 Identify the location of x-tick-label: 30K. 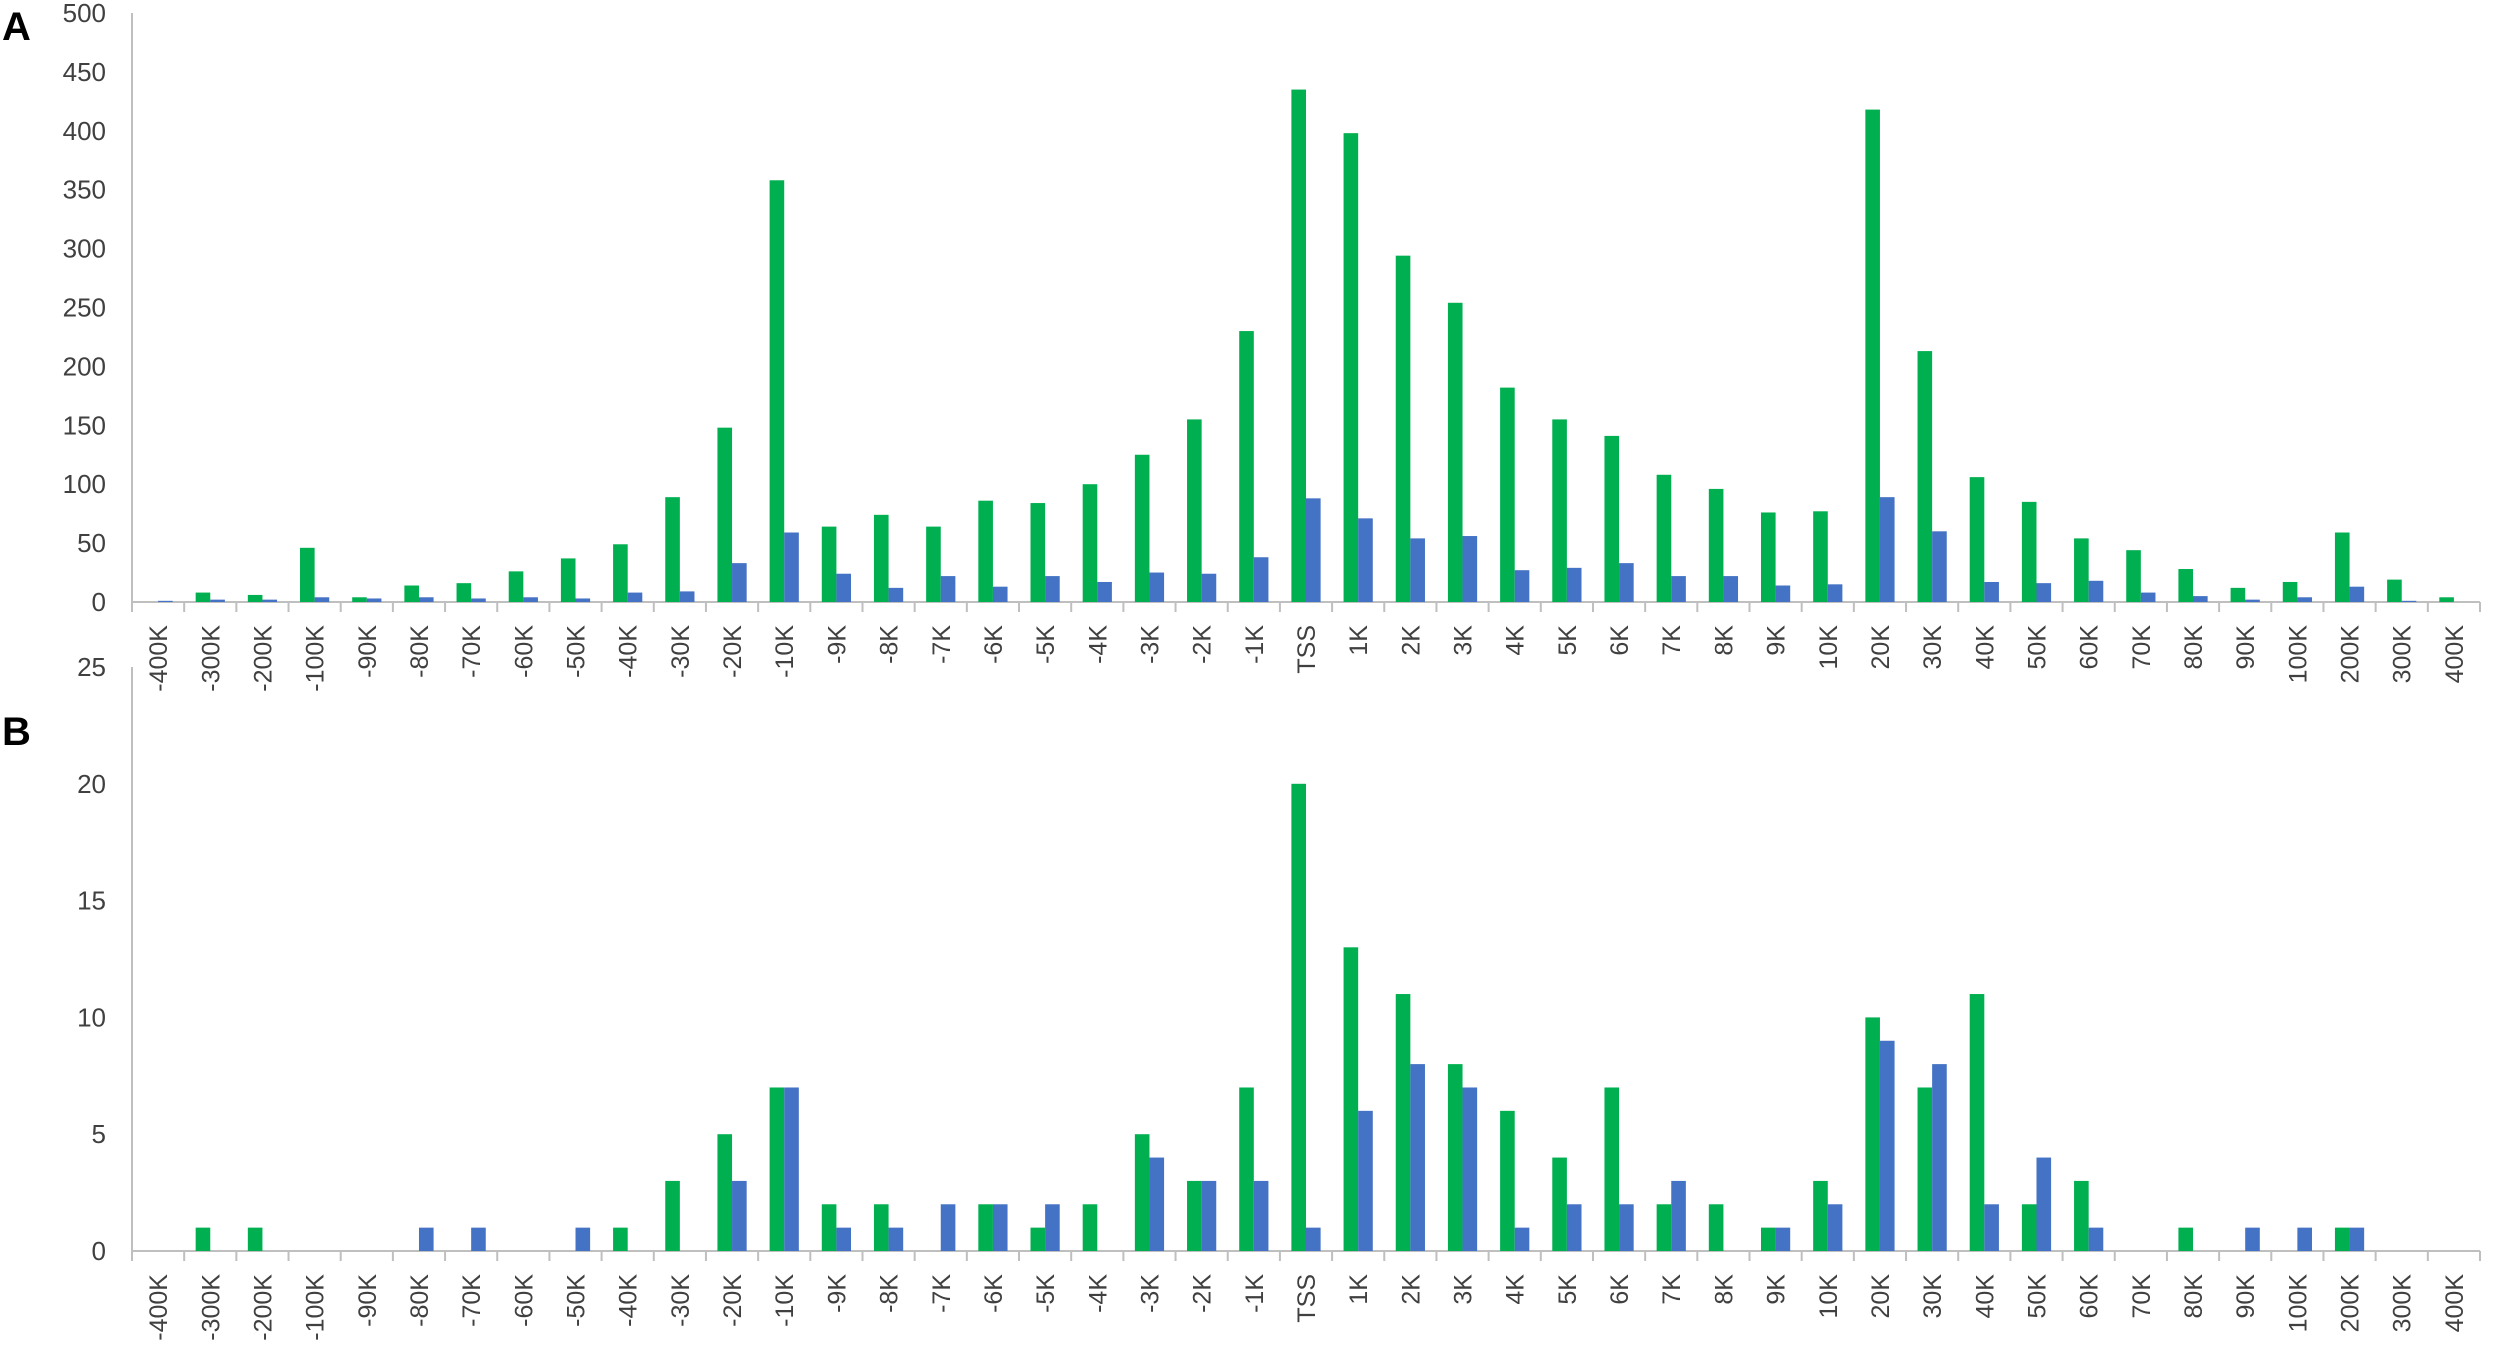
(1933, 647).